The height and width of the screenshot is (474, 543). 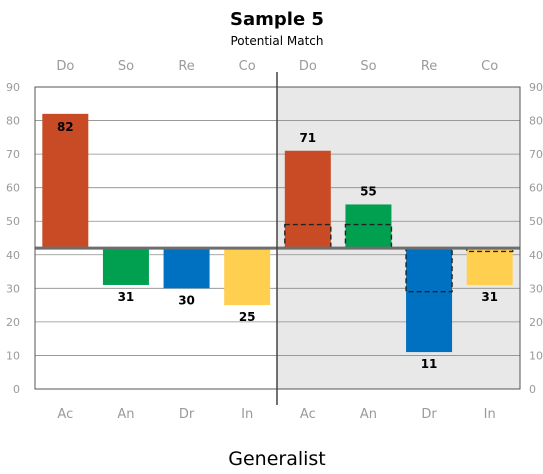 What do you see at coordinates (13, 221) in the screenshot?
I see `y-tick-label-left: 50` at bounding box center [13, 221].